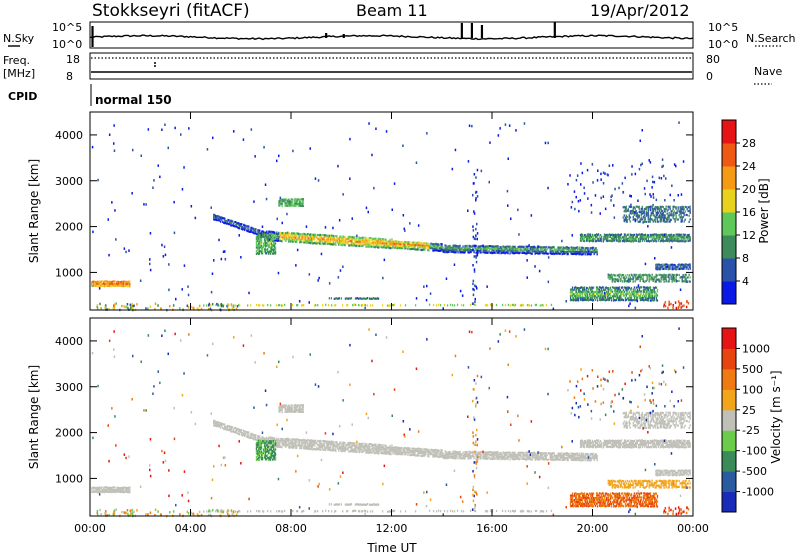 This screenshot has width=800, height=554. I want to click on nsky-spikes, so click(323, 34).